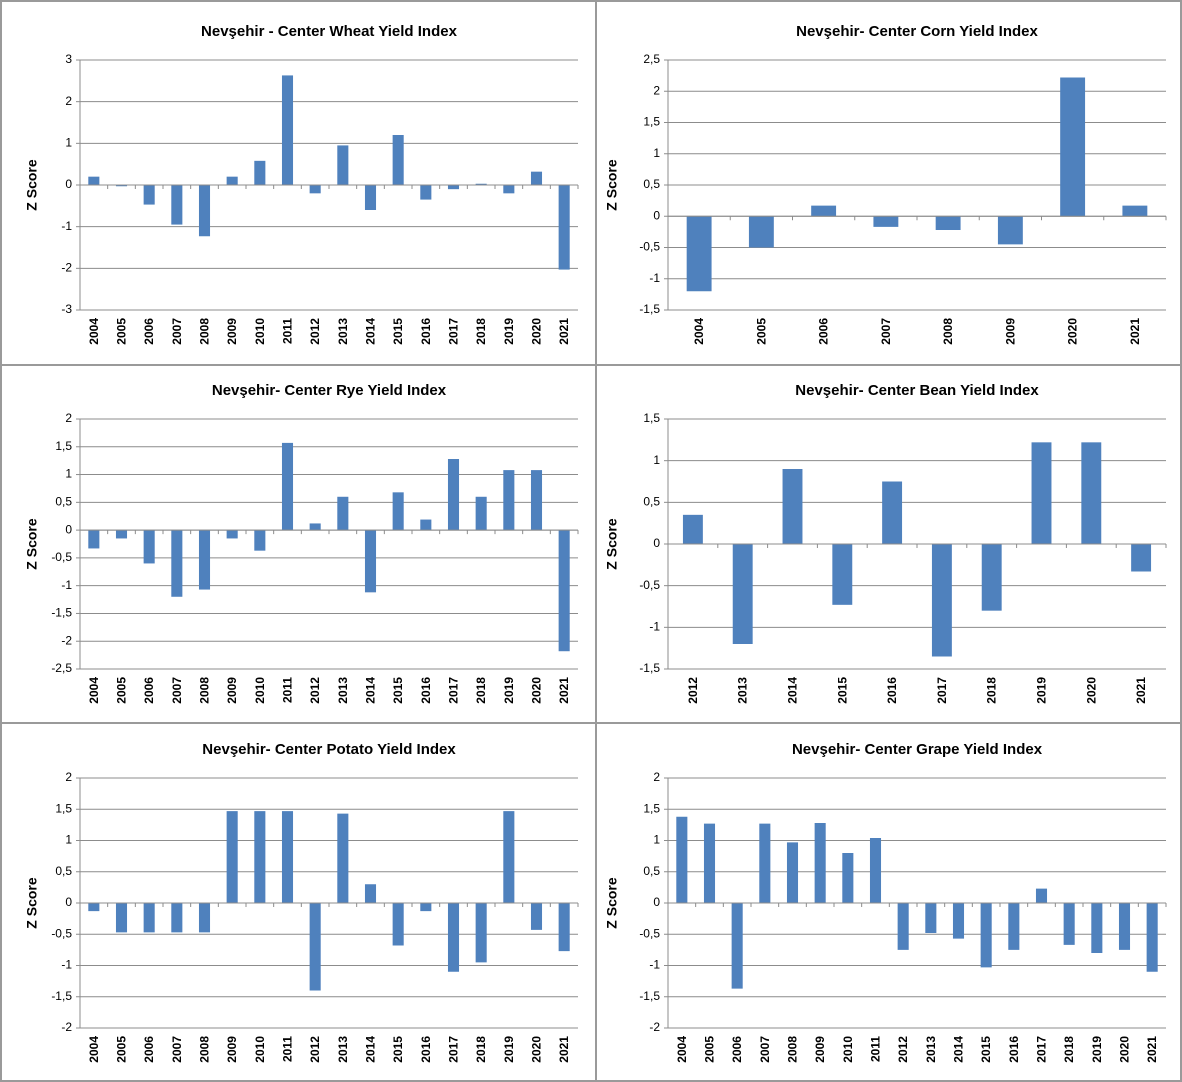 The image size is (1182, 1082). What do you see at coordinates (68, 59) in the screenshot?
I see `y-tick-label: 3` at bounding box center [68, 59].